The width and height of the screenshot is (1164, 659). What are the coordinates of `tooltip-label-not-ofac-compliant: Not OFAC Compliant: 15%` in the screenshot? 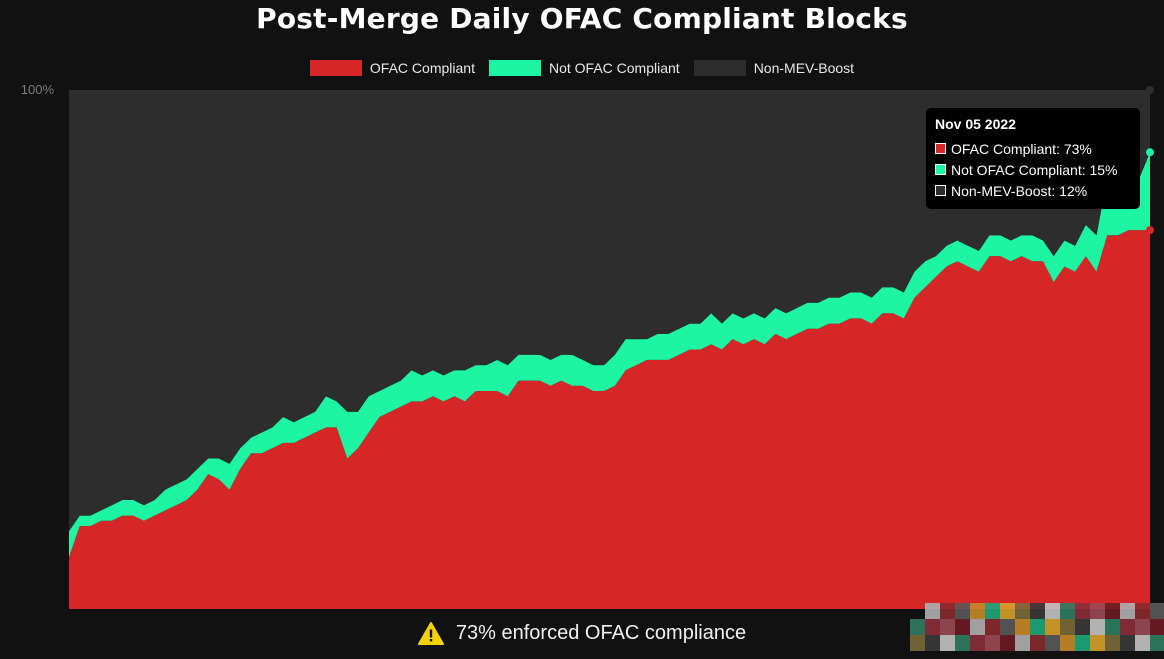 It's located at (1034, 169).